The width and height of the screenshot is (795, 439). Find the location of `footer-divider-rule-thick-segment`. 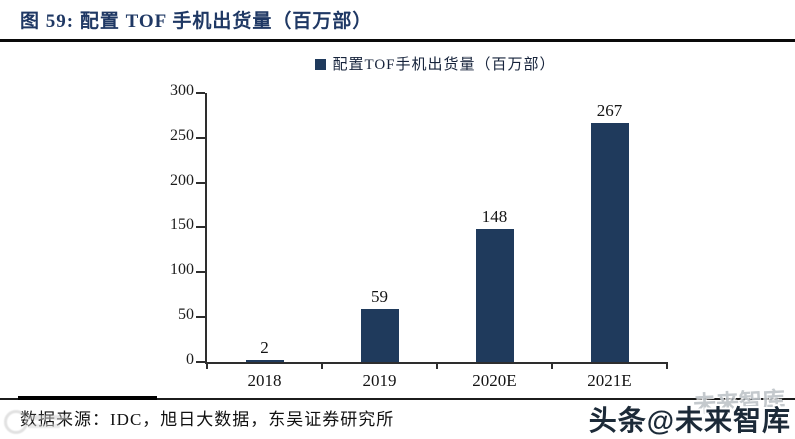

footer-divider-rule-thick-segment is located at coordinates (87, 398).